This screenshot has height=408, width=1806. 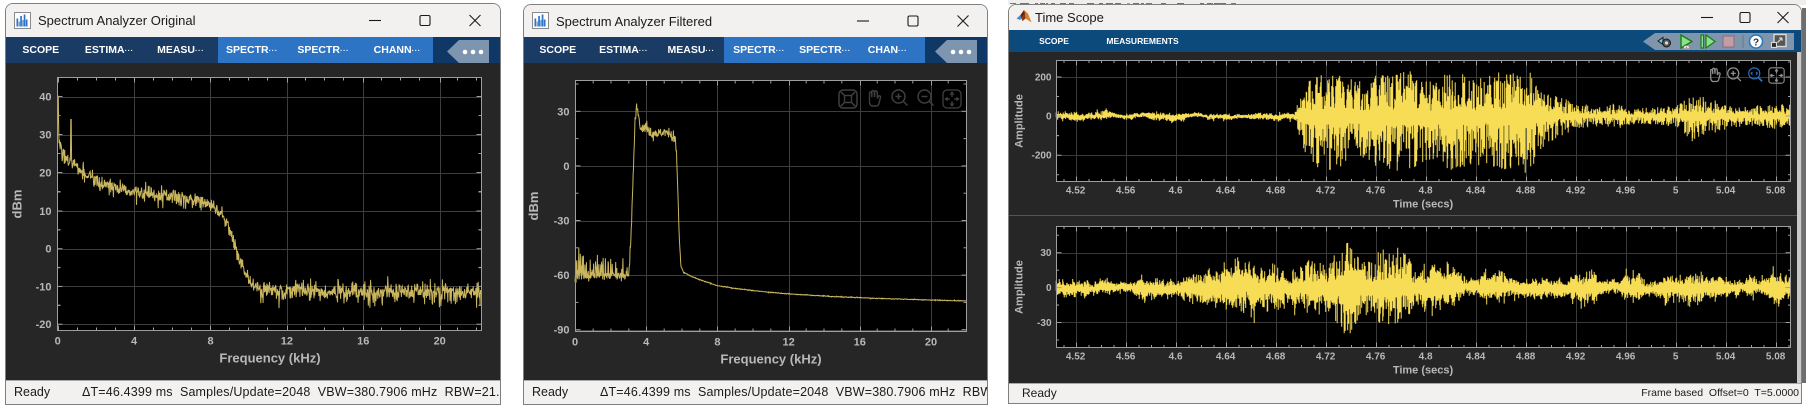 What do you see at coordinates (1043, 78) in the screenshot?
I see `svg-text: 200` at bounding box center [1043, 78].